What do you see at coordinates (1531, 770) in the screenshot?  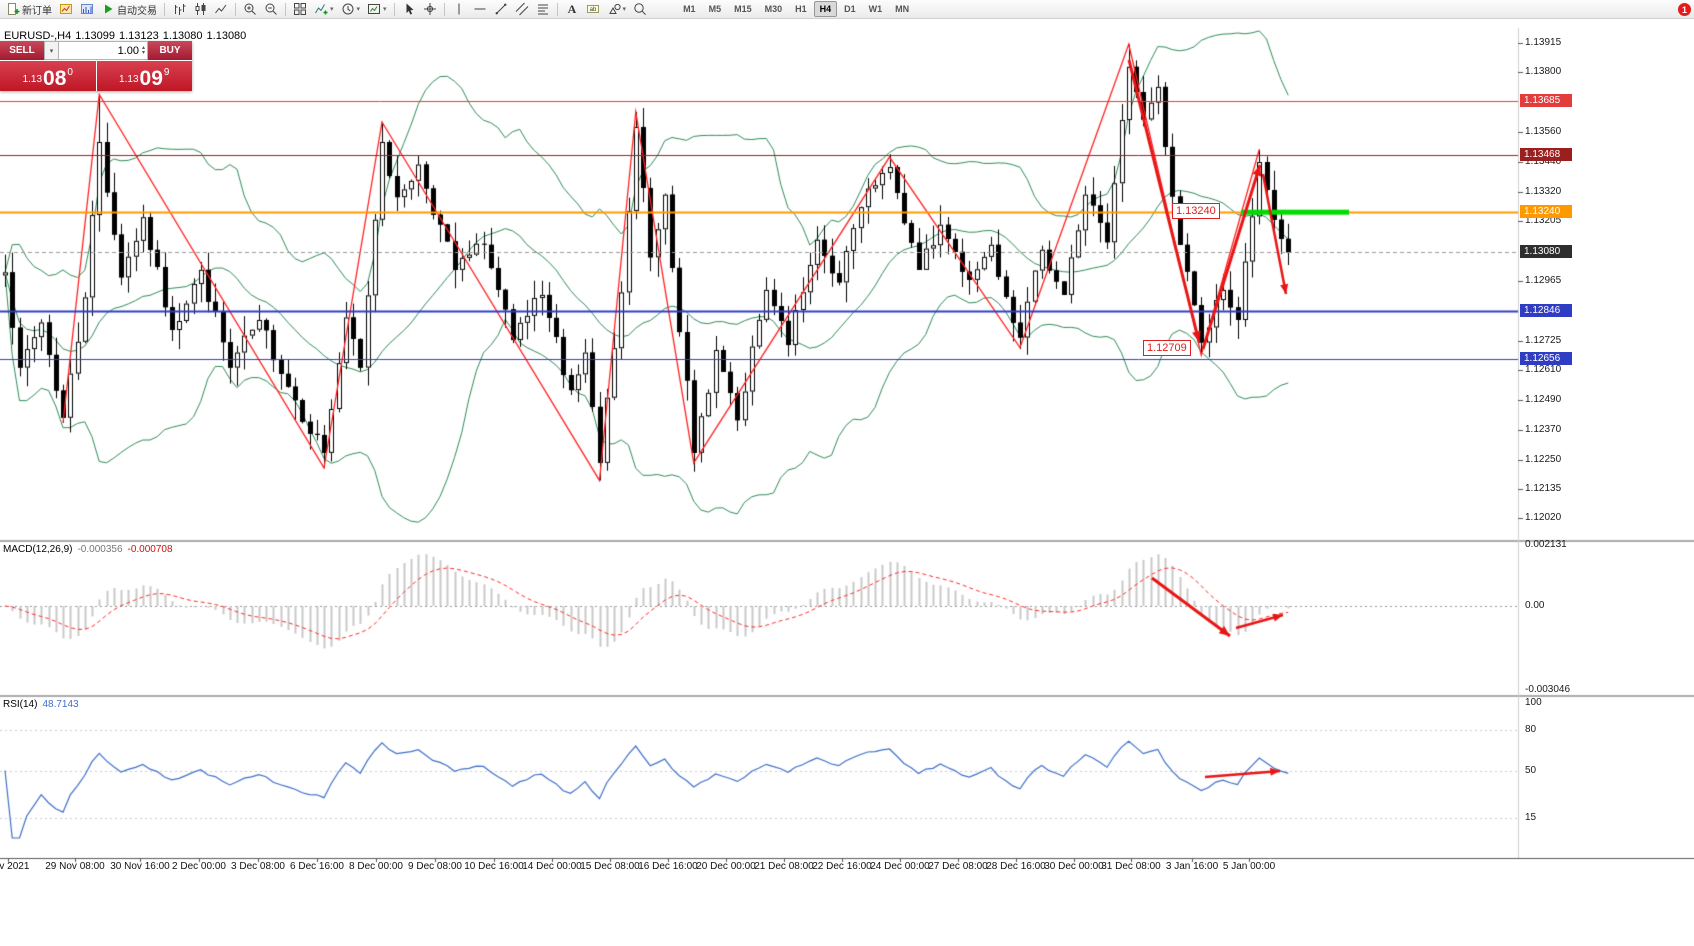 I see `rsi-scale-label: 50` at bounding box center [1531, 770].